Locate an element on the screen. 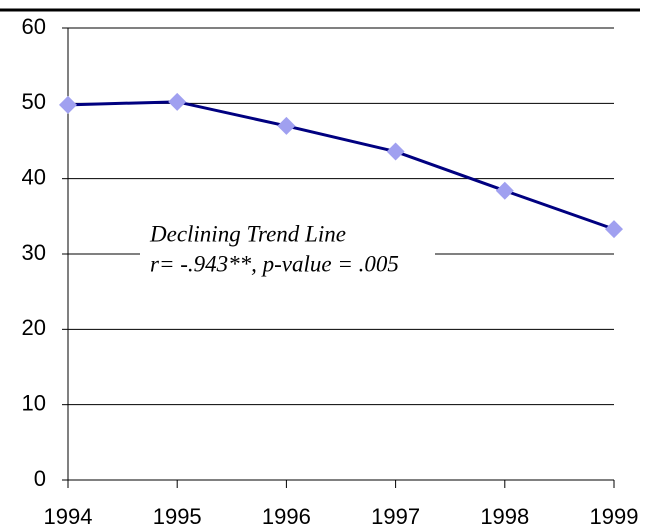  y-tick-label: 10 is located at coordinates (34, 402).